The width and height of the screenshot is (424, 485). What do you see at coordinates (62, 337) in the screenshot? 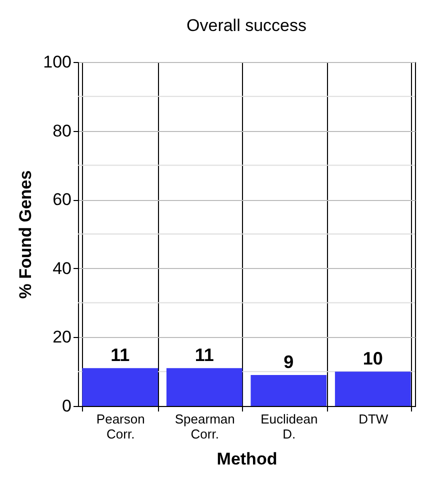
I see `y-tick-label: 20` at bounding box center [62, 337].